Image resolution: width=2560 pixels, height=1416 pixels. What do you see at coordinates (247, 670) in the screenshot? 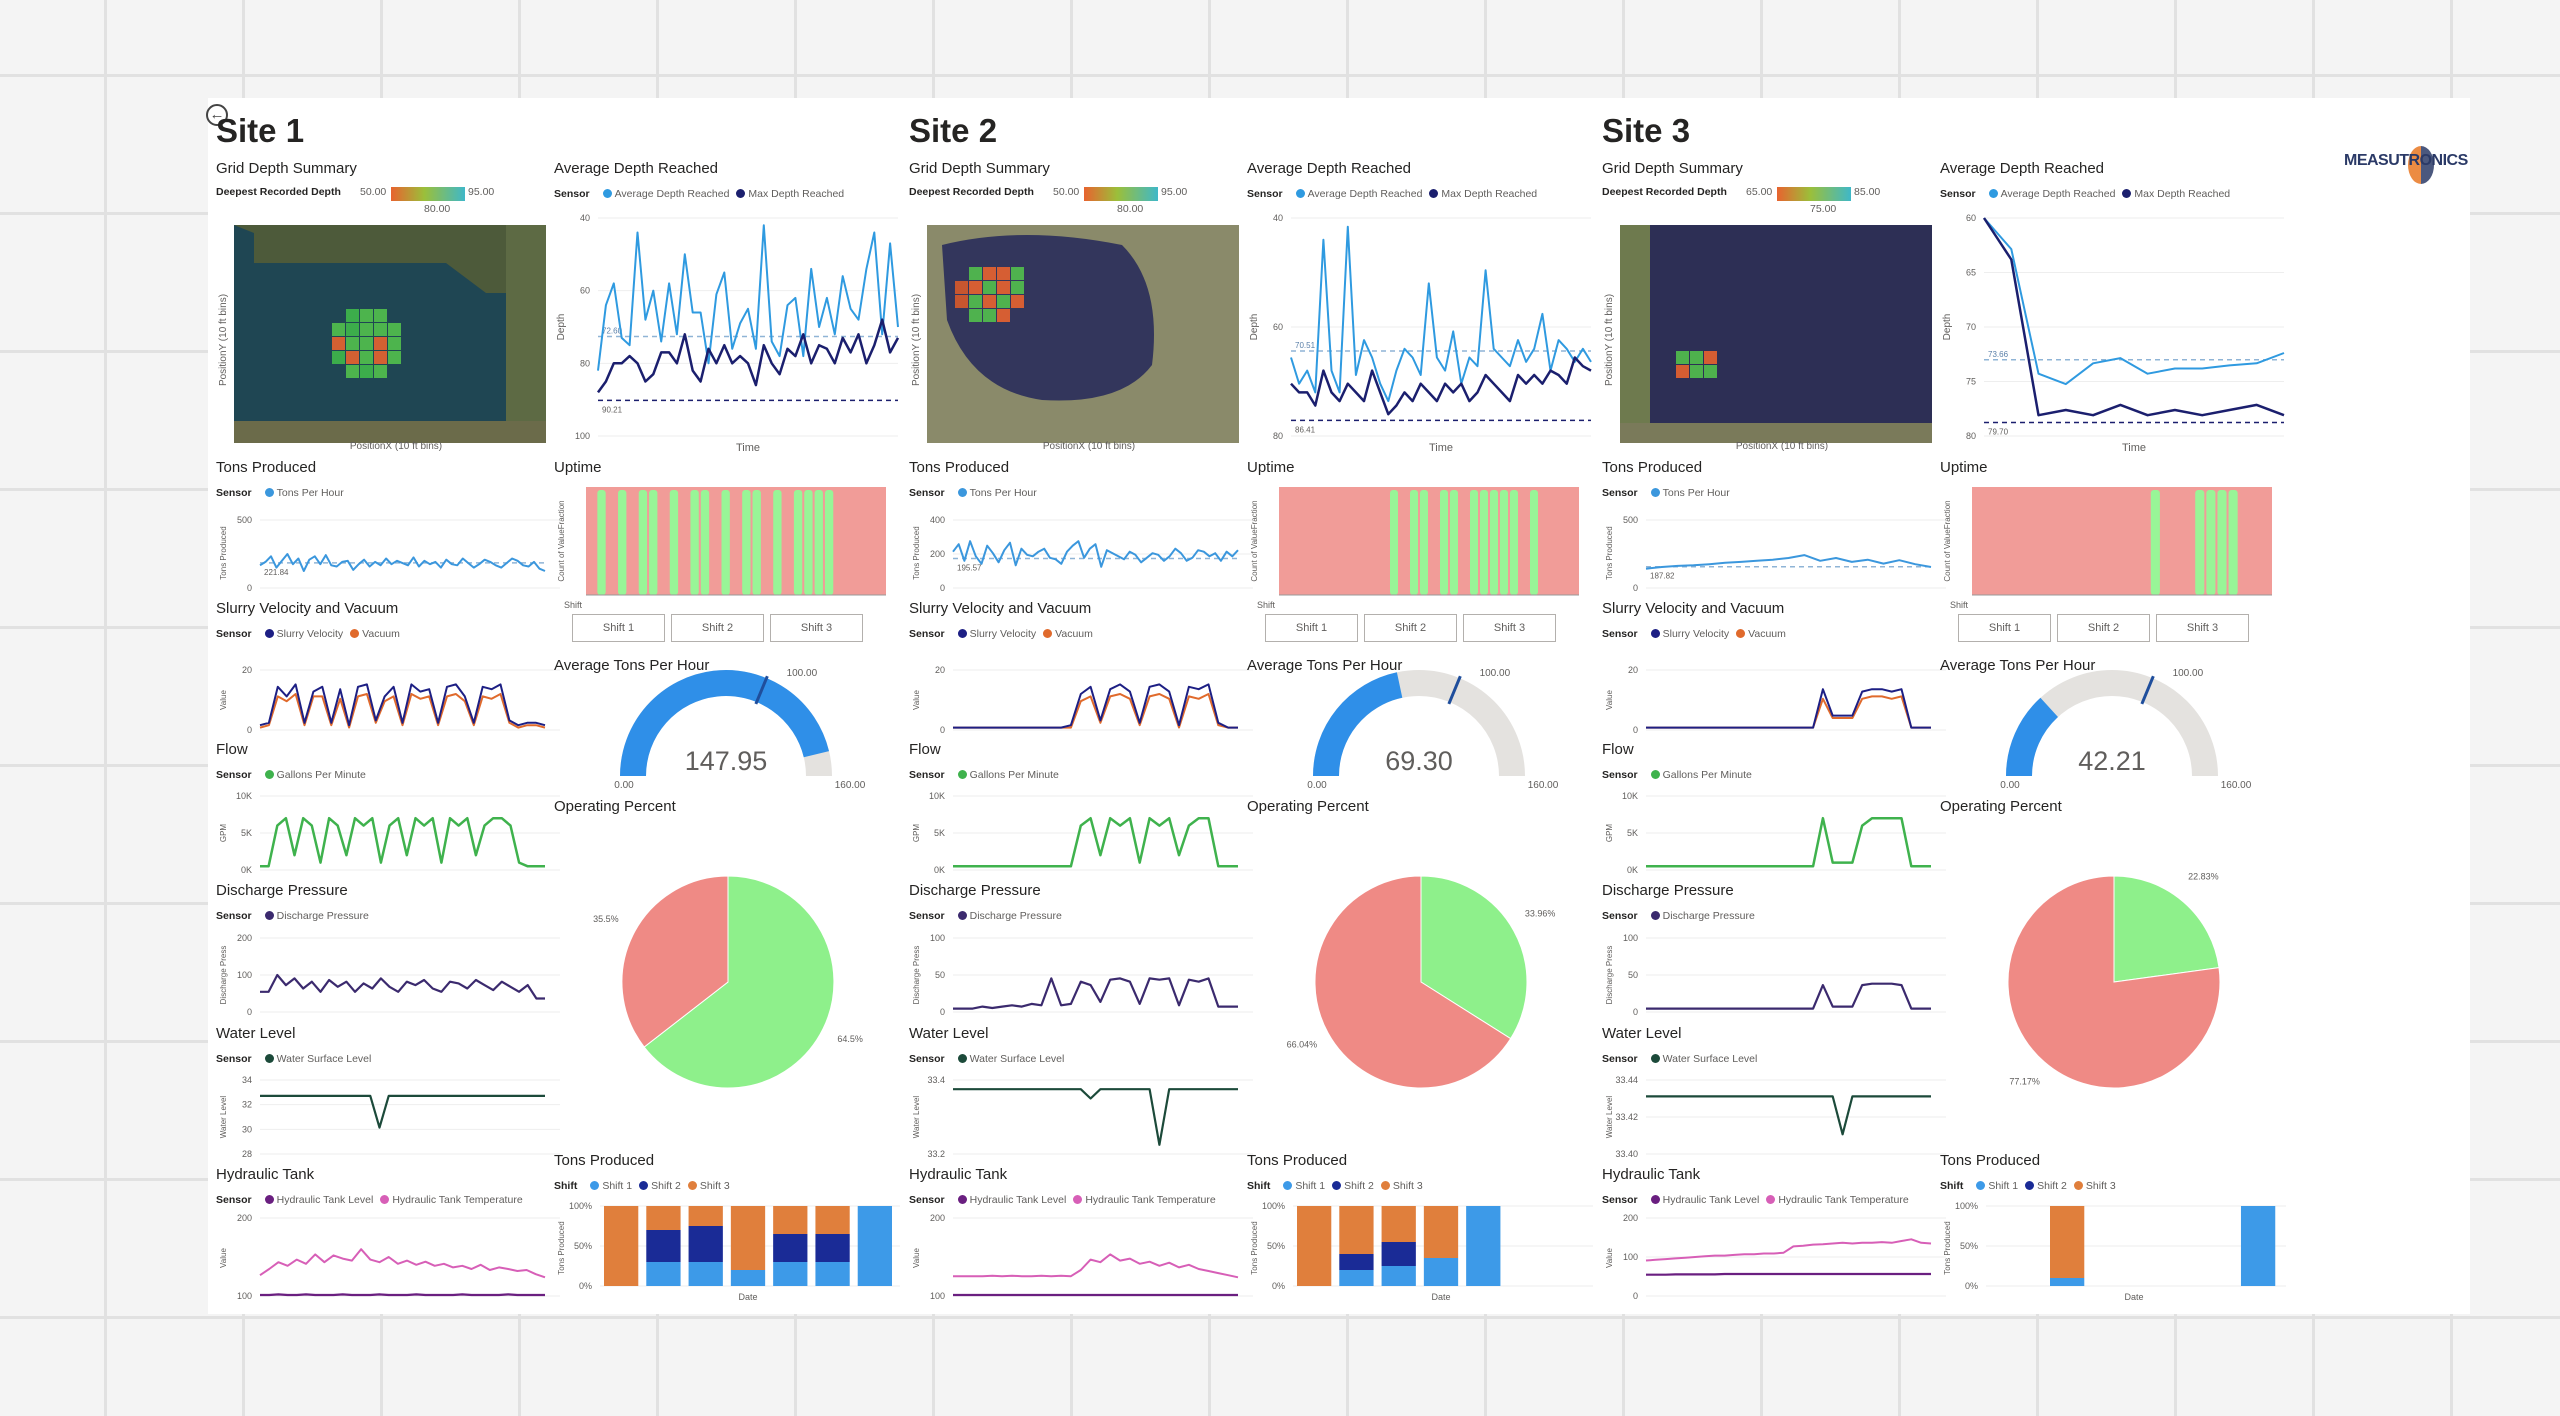
I see `slurry-tick-label: 20` at bounding box center [247, 670].